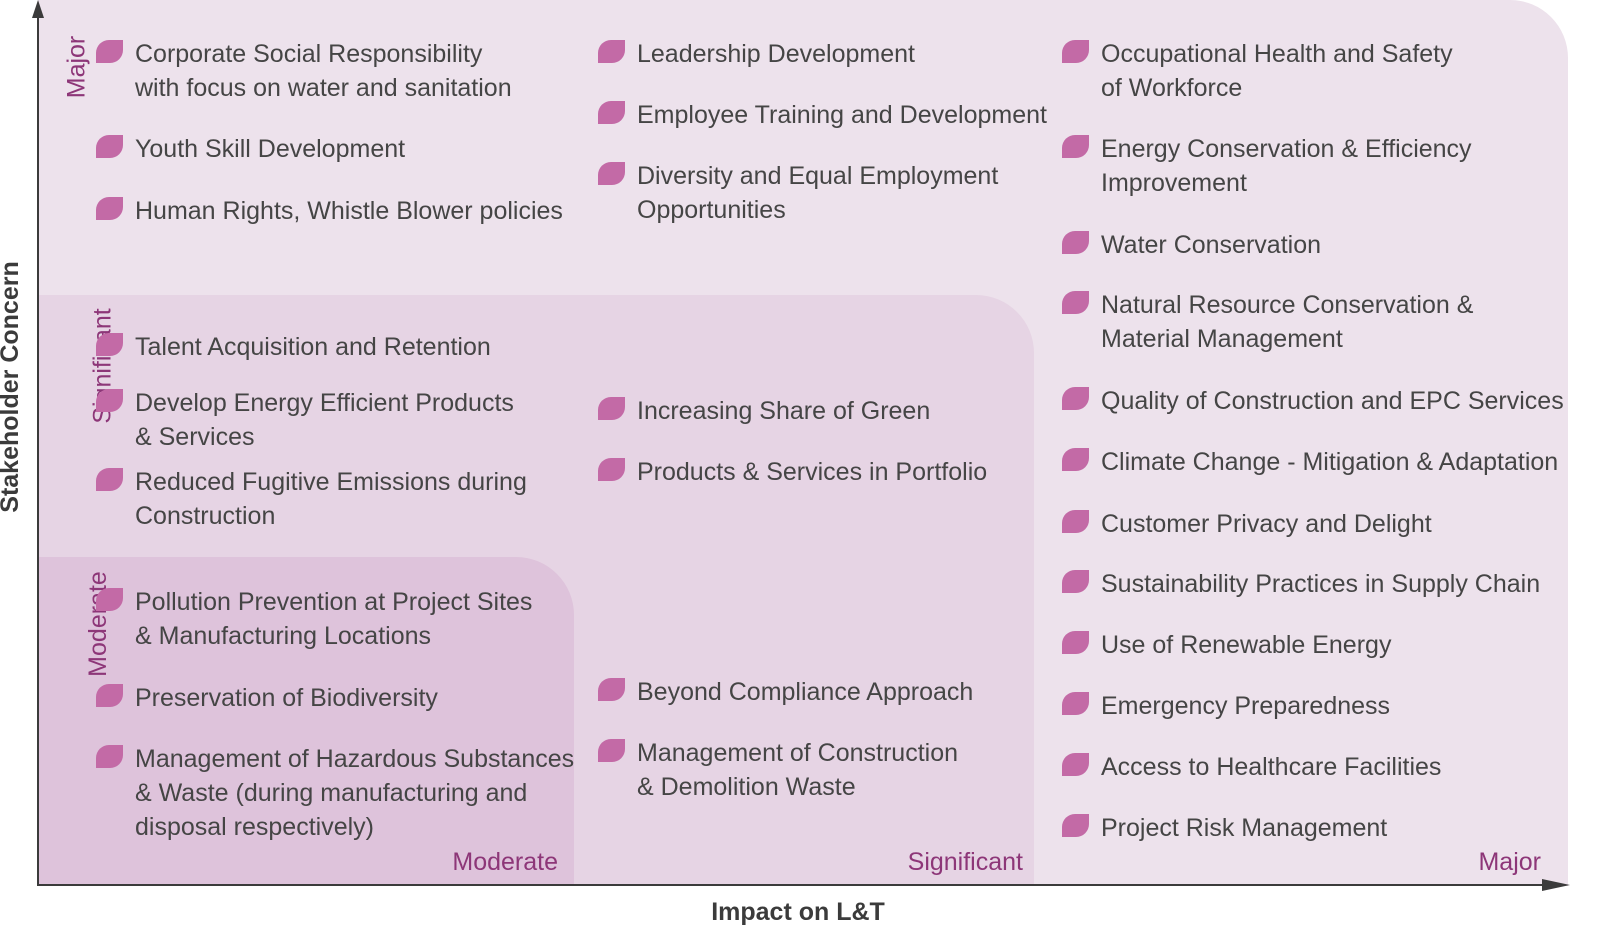 This screenshot has width=1600, height=946. Describe the element at coordinates (306, 721) in the screenshot. I see `moderate-zone` at that location.